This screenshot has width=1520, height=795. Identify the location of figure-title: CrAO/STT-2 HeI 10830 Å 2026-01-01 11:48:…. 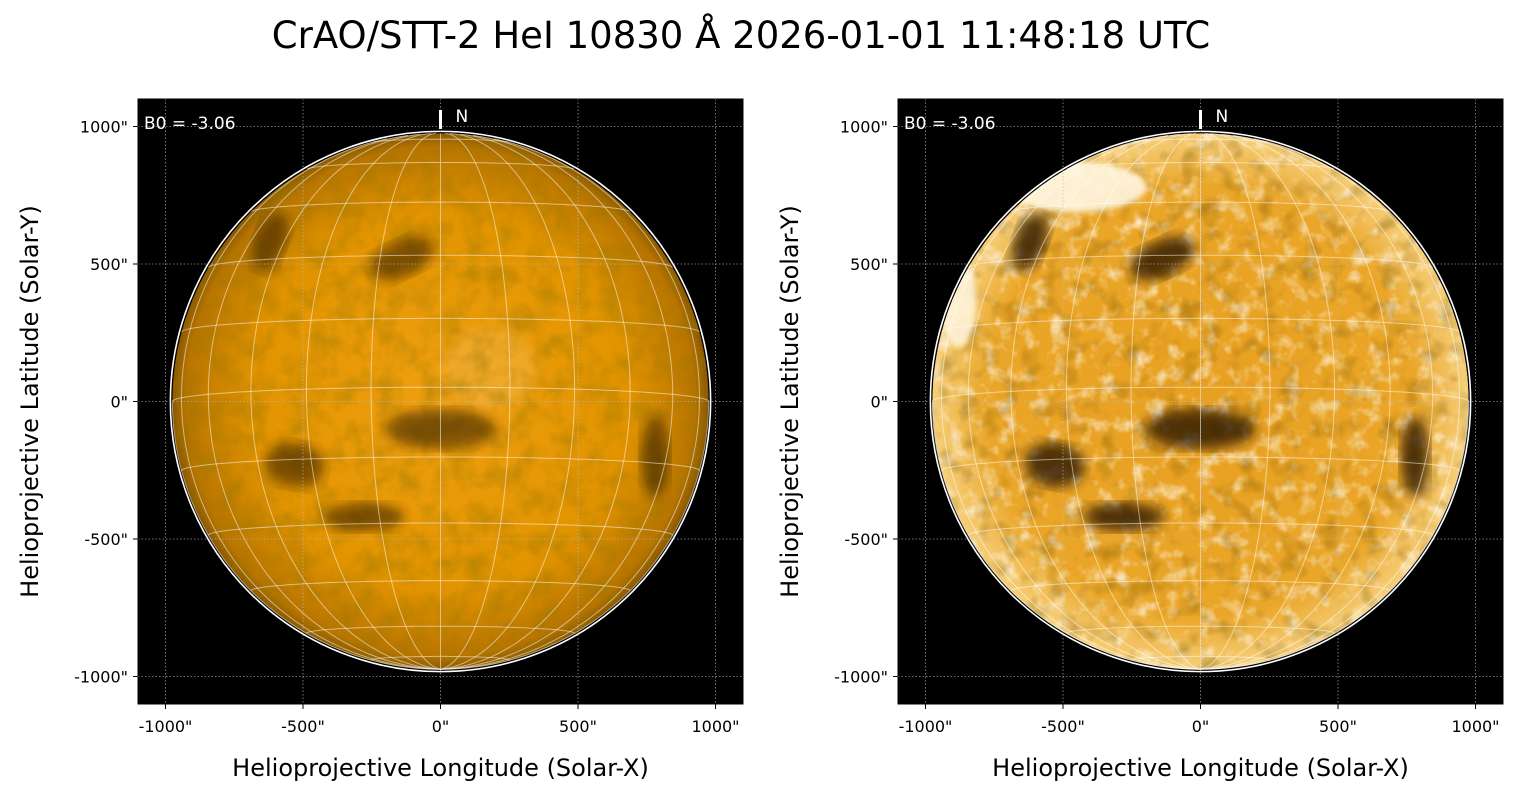
(741, 35).